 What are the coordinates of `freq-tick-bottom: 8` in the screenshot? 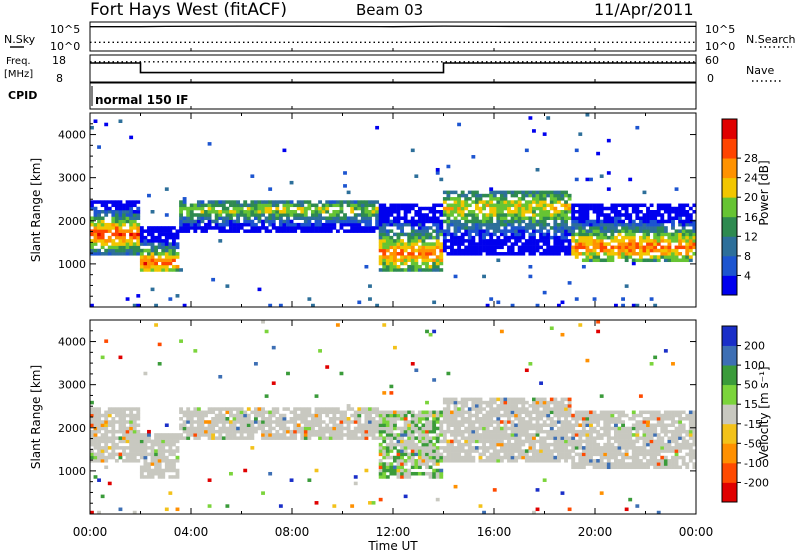 It's located at (59, 78).